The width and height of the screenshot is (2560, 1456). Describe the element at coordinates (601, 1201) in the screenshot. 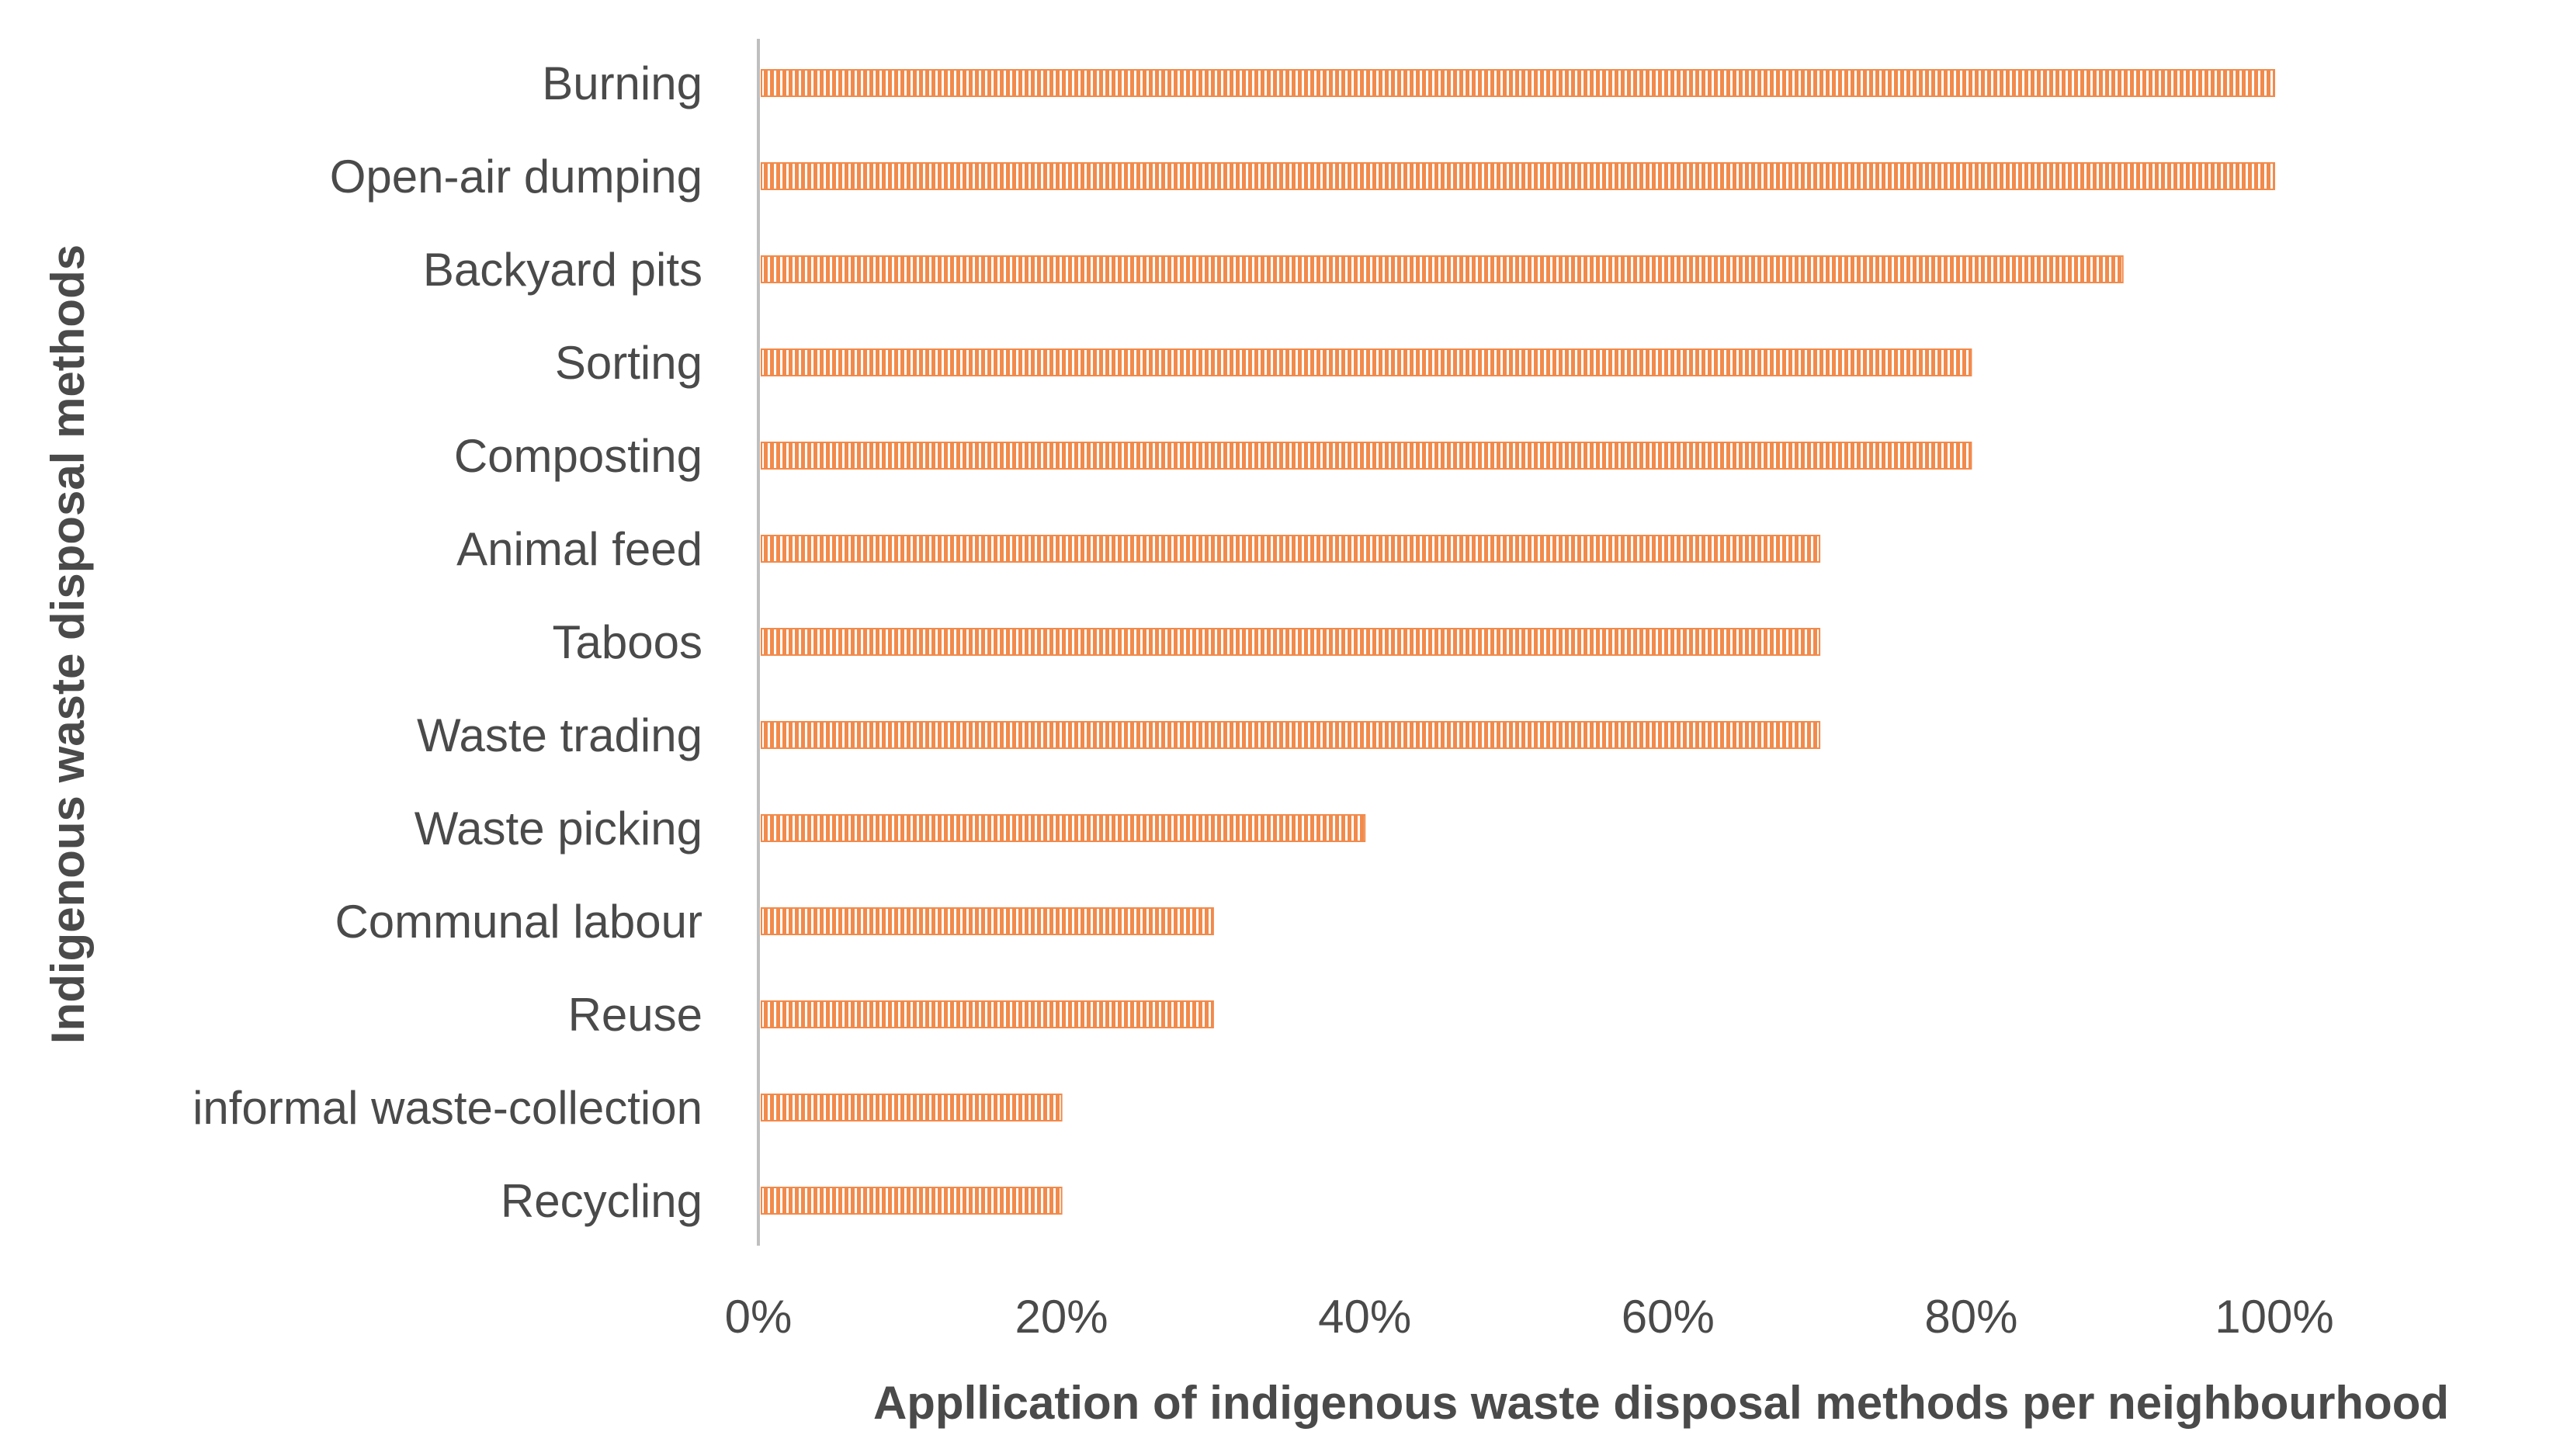

I see `category-label: Recycling` at that location.